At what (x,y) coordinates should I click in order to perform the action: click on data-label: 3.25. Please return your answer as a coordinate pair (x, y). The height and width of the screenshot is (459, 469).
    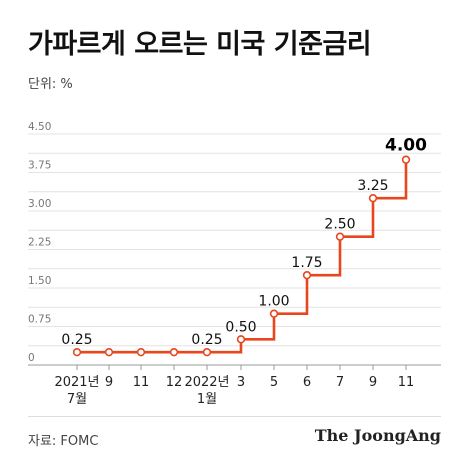
    Looking at the image, I should click on (372, 186).